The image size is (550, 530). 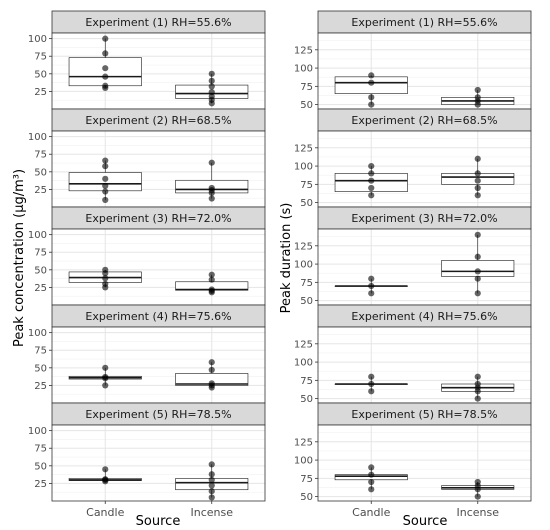 What do you see at coordinates (424, 414) in the screenshot?
I see `facet-title: Experiment (5) RH=78.5%` at bounding box center [424, 414].